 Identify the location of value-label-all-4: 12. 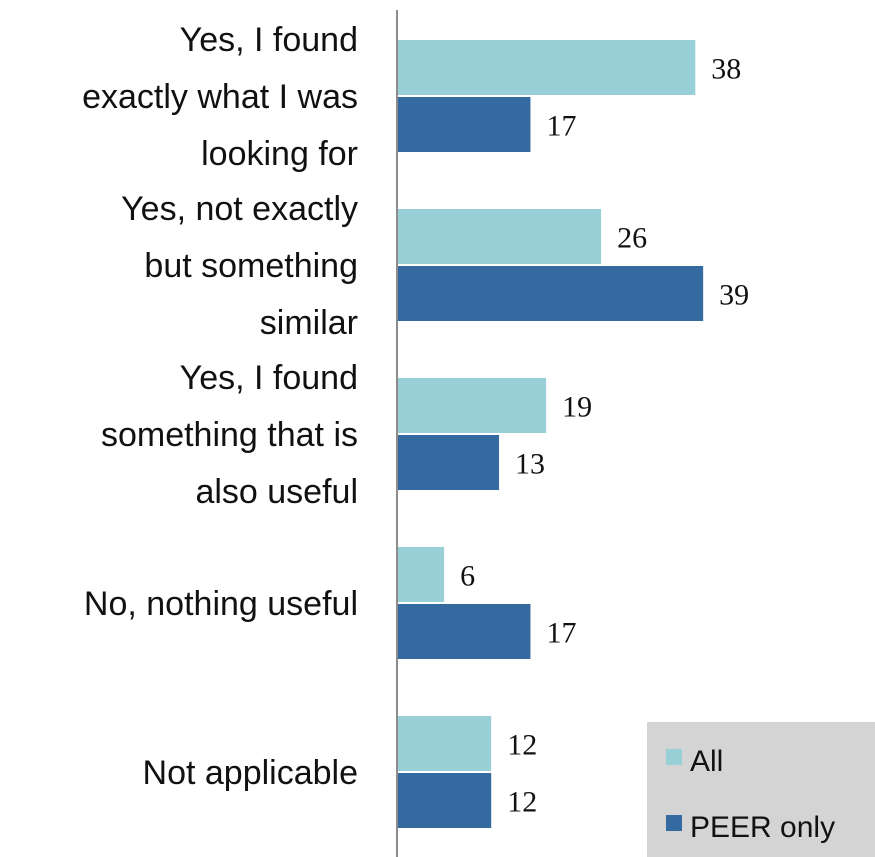
(522, 745).